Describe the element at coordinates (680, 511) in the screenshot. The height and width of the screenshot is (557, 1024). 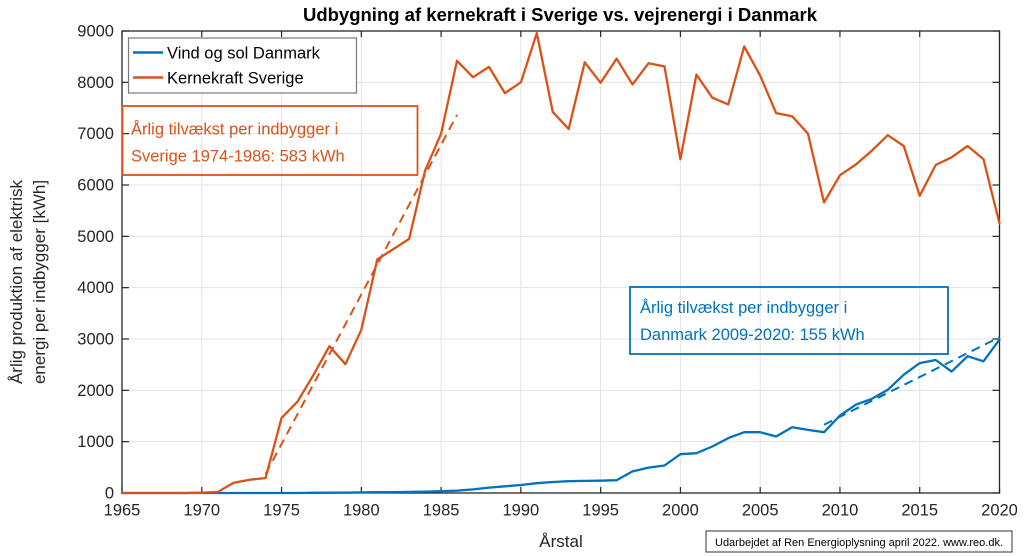
I see `x-tick-label: 2000` at that location.